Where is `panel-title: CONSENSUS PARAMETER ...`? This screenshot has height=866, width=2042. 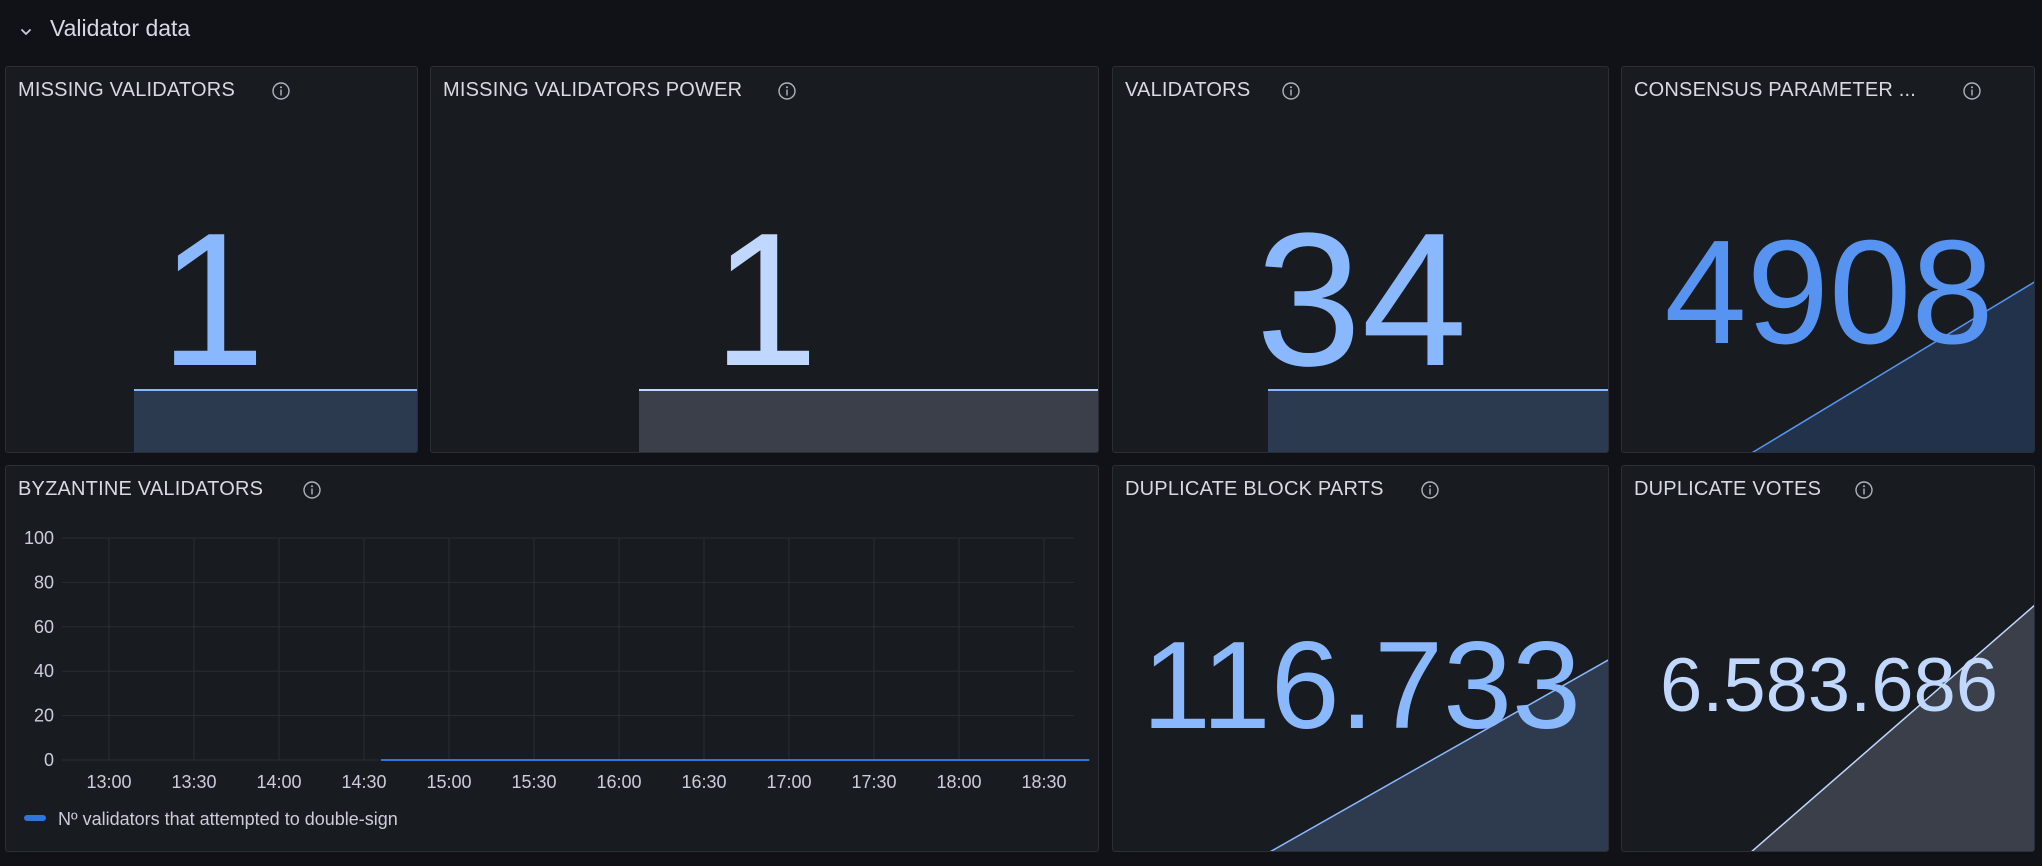 panel-title: CONSENSUS PARAMETER ... is located at coordinates (1775, 90).